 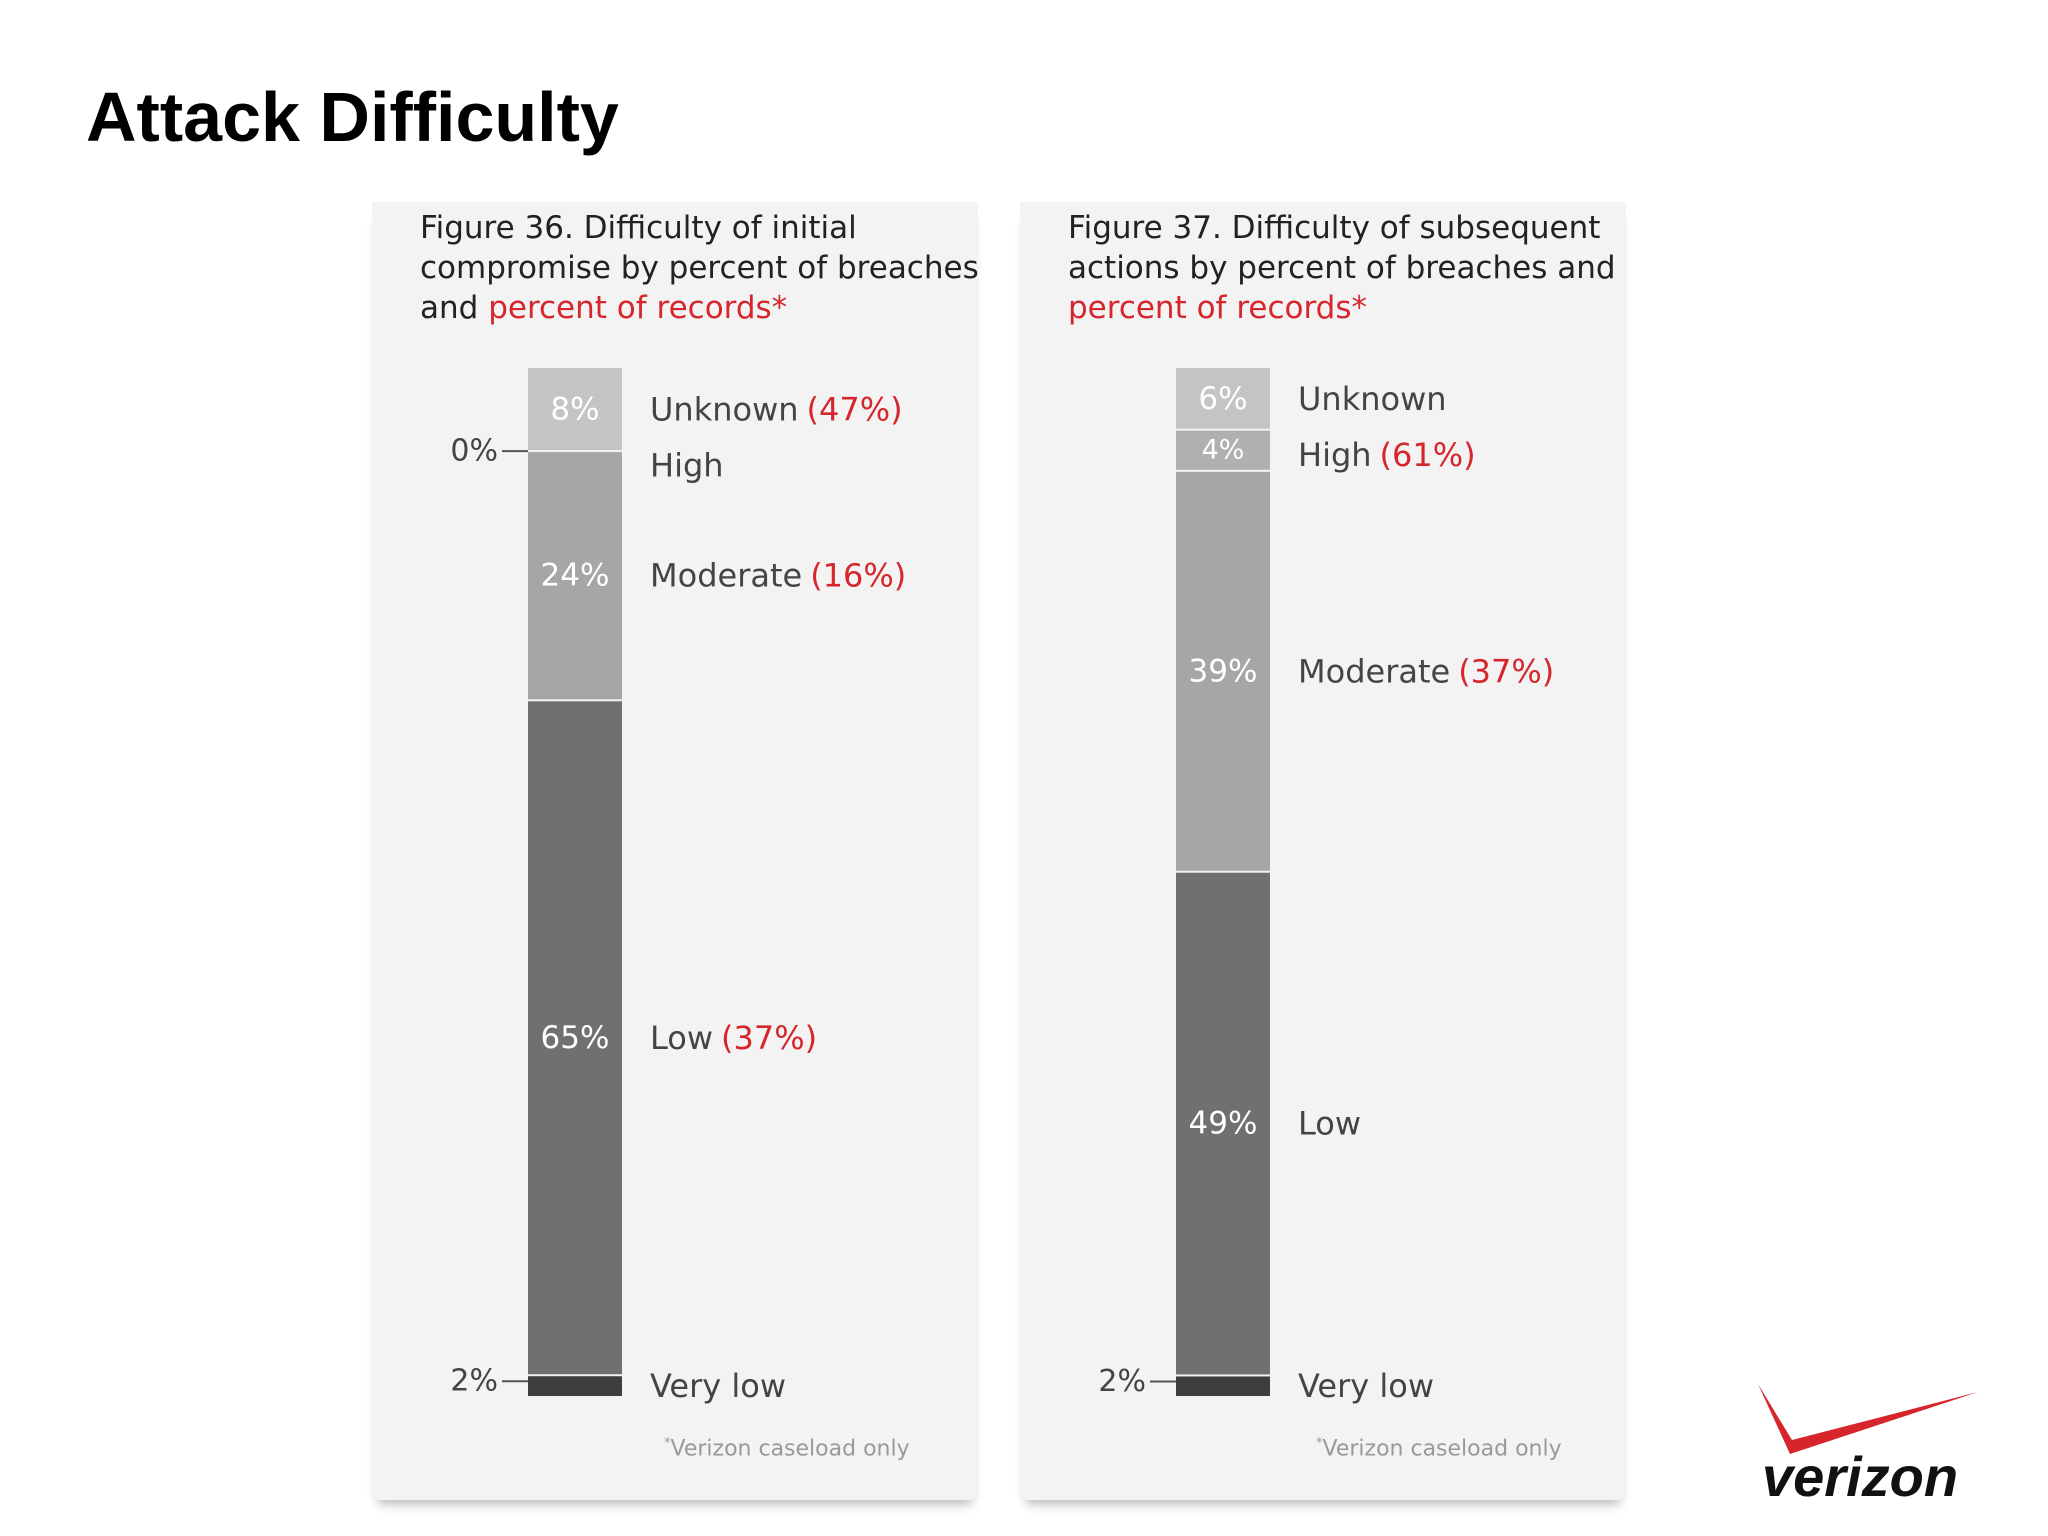 What do you see at coordinates (474, 451) in the screenshot?
I see `figure-36-value-label-high: 0%` at bounding box center [474, 451].